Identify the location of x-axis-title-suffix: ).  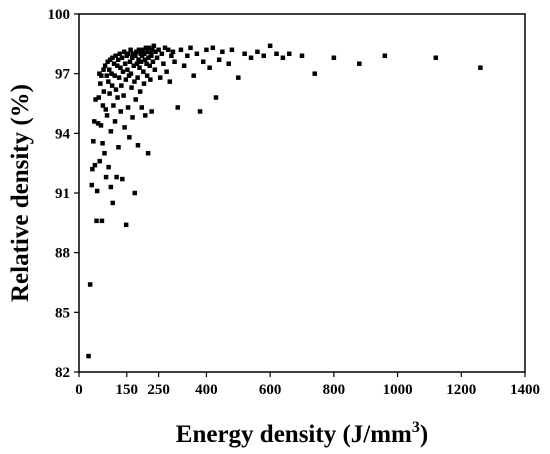
(424, 434).